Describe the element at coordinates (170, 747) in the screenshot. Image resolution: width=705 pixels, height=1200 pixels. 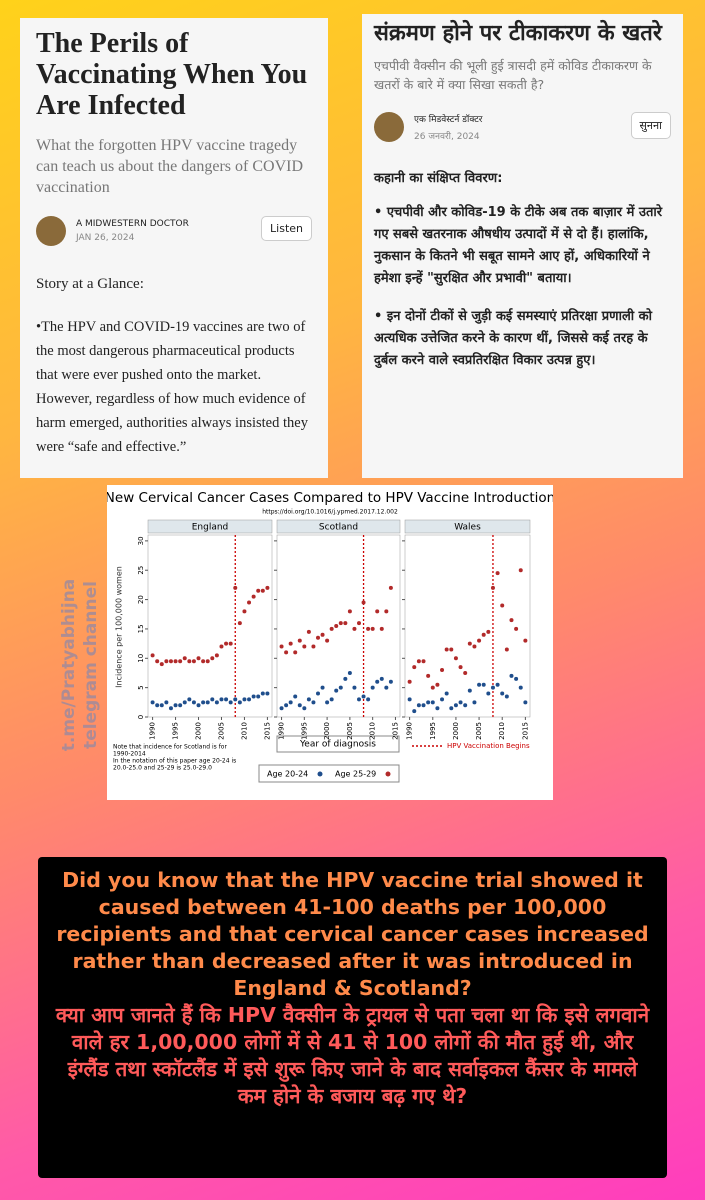
I see `note: Note that incidence for Scotland is for` at that location.